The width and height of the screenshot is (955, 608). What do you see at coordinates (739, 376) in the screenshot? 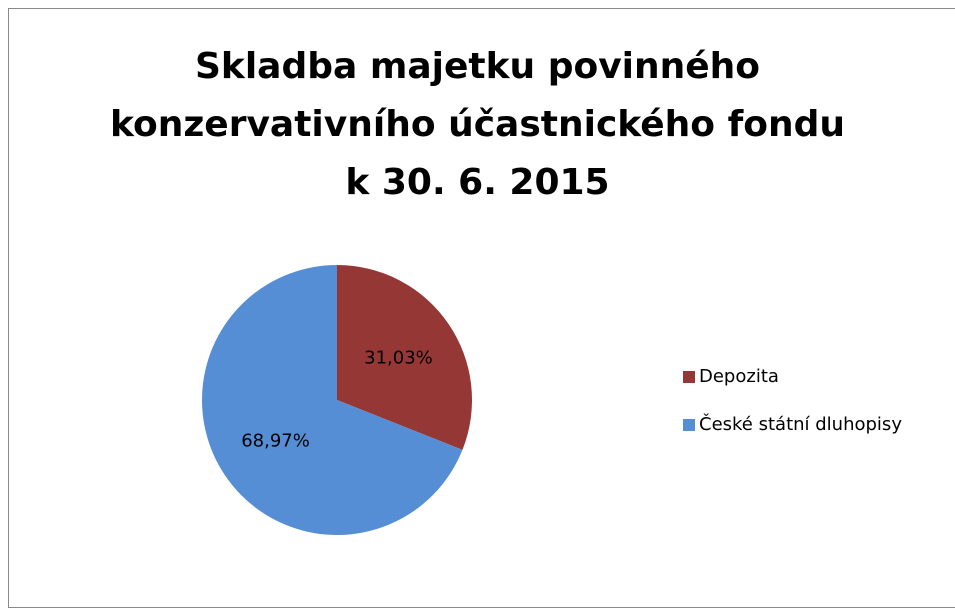
I see `legend-label: Depozita` at bounding box center [739, 376].